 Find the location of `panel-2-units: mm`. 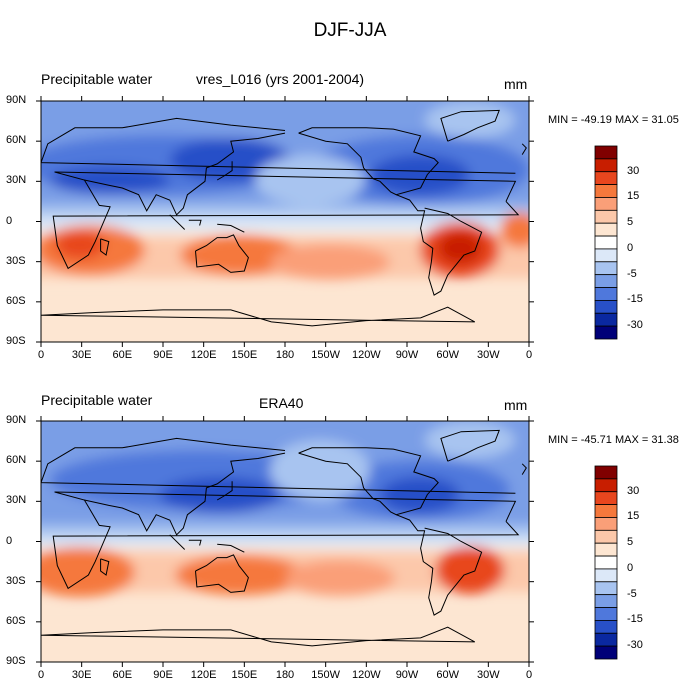

panel-2-units: mm is located at coordinates (516, 405).